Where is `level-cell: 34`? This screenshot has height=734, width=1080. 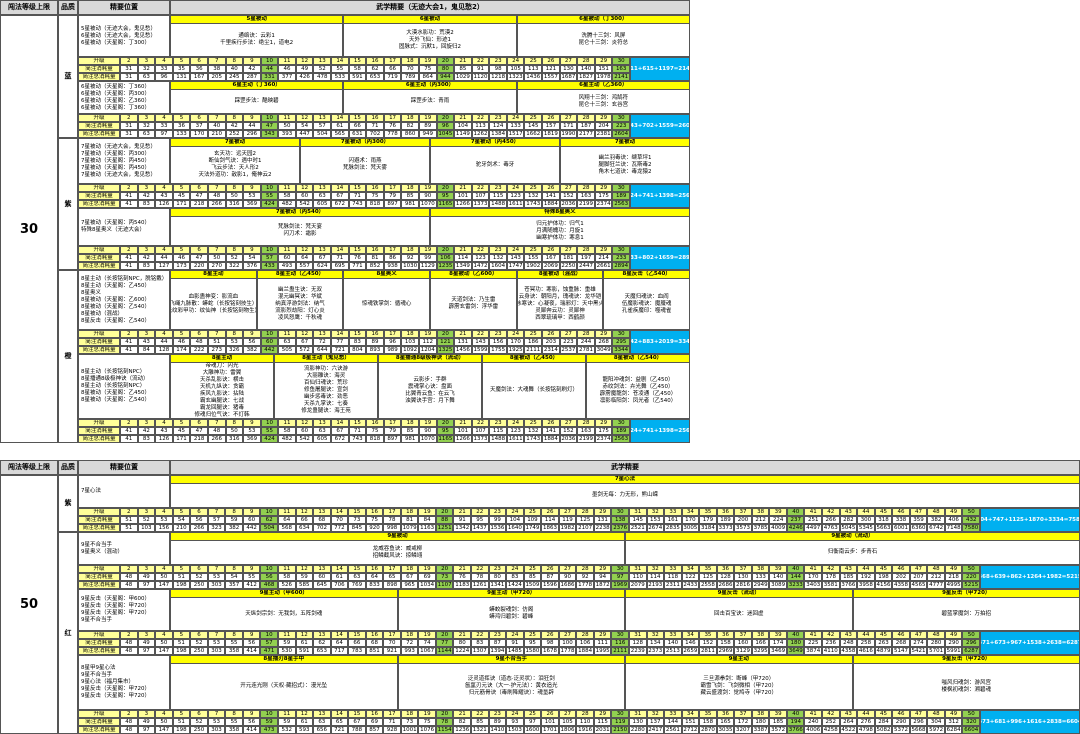
level-cell: 34 is located at coordinates (690, 635).